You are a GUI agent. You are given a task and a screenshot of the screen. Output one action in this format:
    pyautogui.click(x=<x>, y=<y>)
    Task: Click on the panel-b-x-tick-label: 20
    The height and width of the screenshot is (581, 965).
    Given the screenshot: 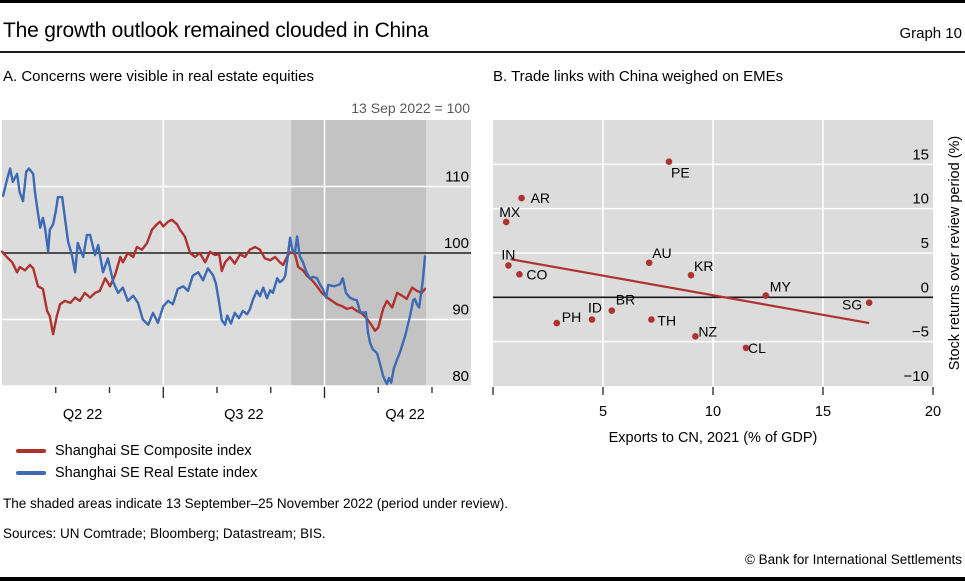 What is the action you would take?
    pyautogui.click(x=933, y=412)
    